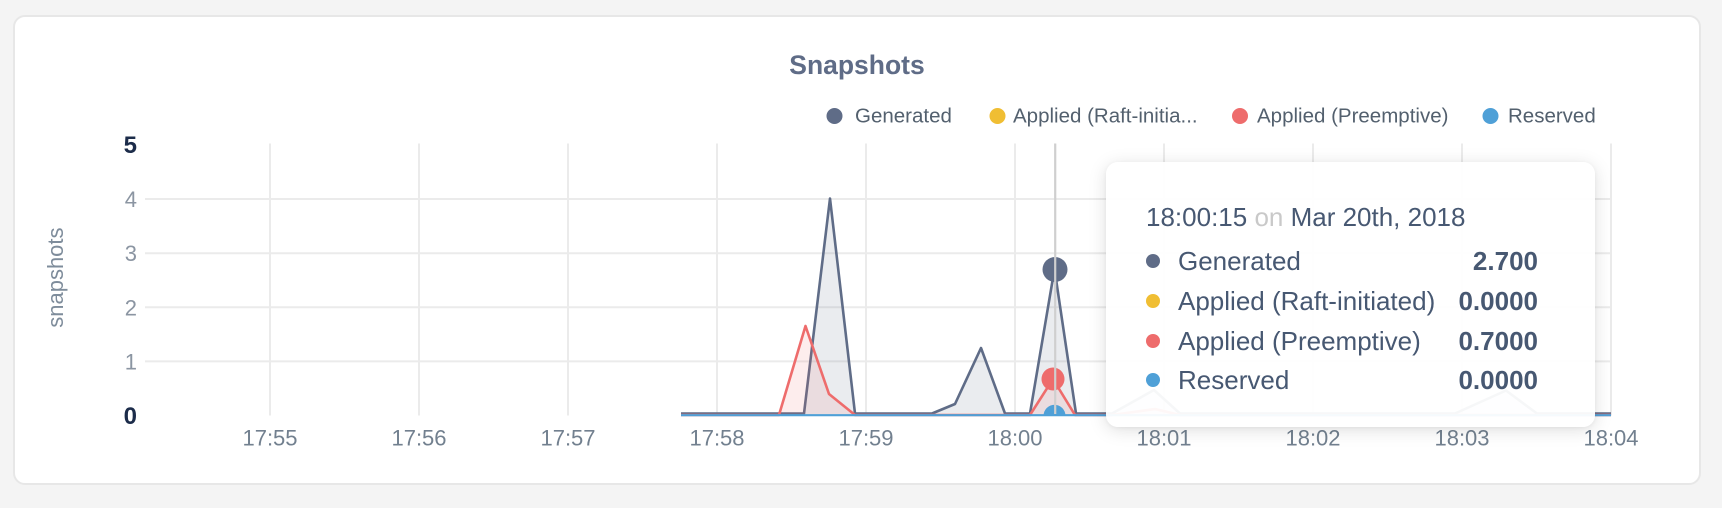 The height and width of the screenshot is (508, 1722). What do you see at coordinates (567, 438) in the screenshot?
I see `svg-text: 17:57` at bounding box center [567, 438].